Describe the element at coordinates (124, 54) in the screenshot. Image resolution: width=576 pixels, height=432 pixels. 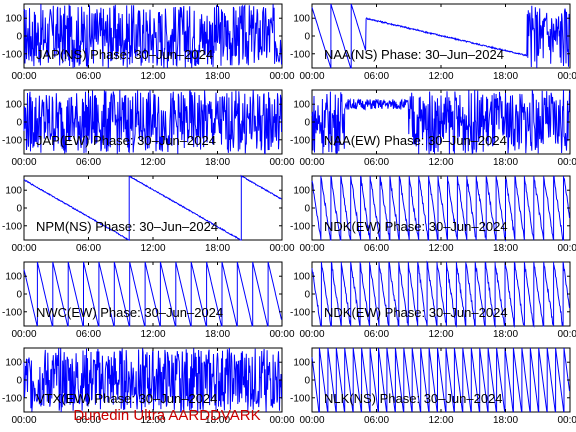
I see `panel-title: JAP(NS) Phase: 30–Jun–2024` at that location.